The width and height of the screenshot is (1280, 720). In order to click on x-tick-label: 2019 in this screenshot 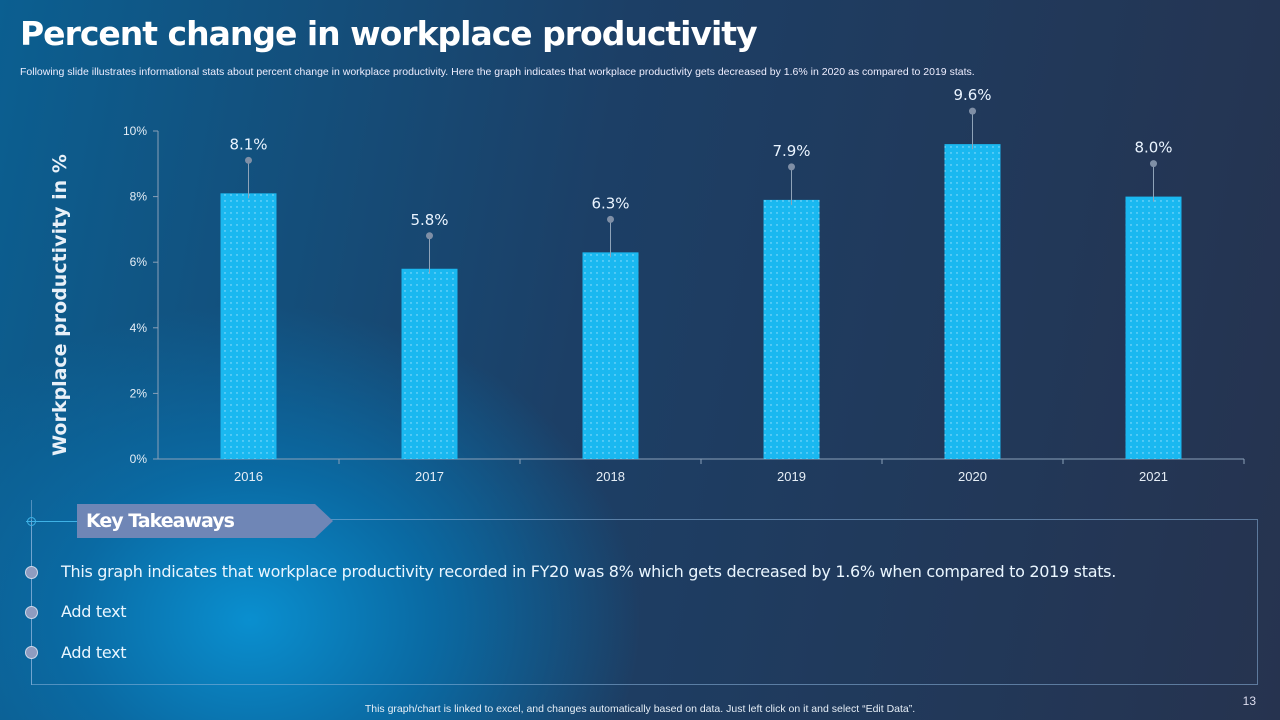, I will do `click(791, 476)`.